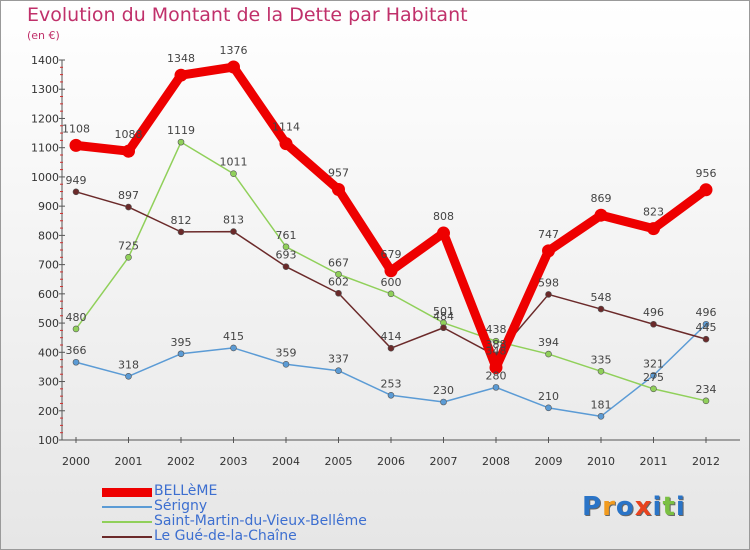  I want to click on data-label: 667, so click(338, 262).